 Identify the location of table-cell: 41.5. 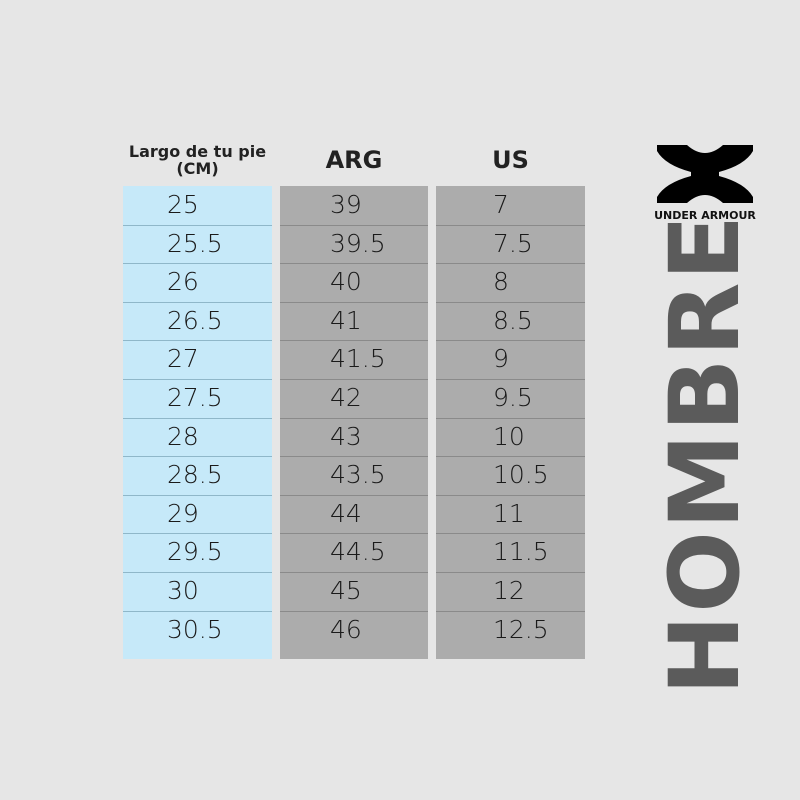
(358, 359).